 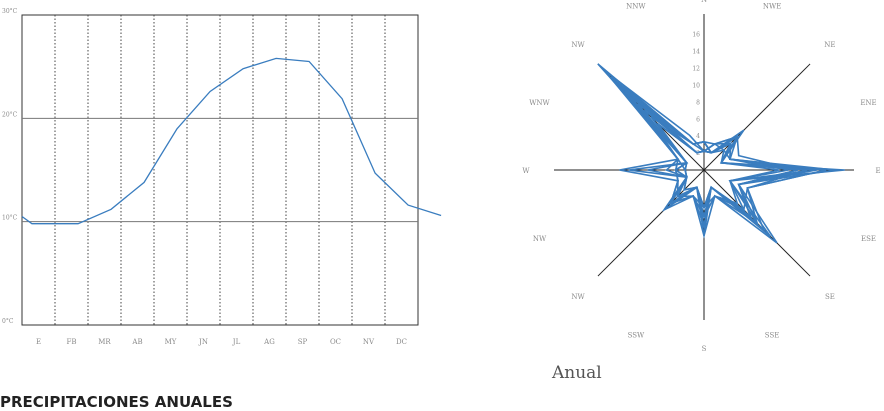 What do you see at coordinates (577, 373) in the screenshot?
I see `radar-caption: Anual` at bounding box center [577, 373].